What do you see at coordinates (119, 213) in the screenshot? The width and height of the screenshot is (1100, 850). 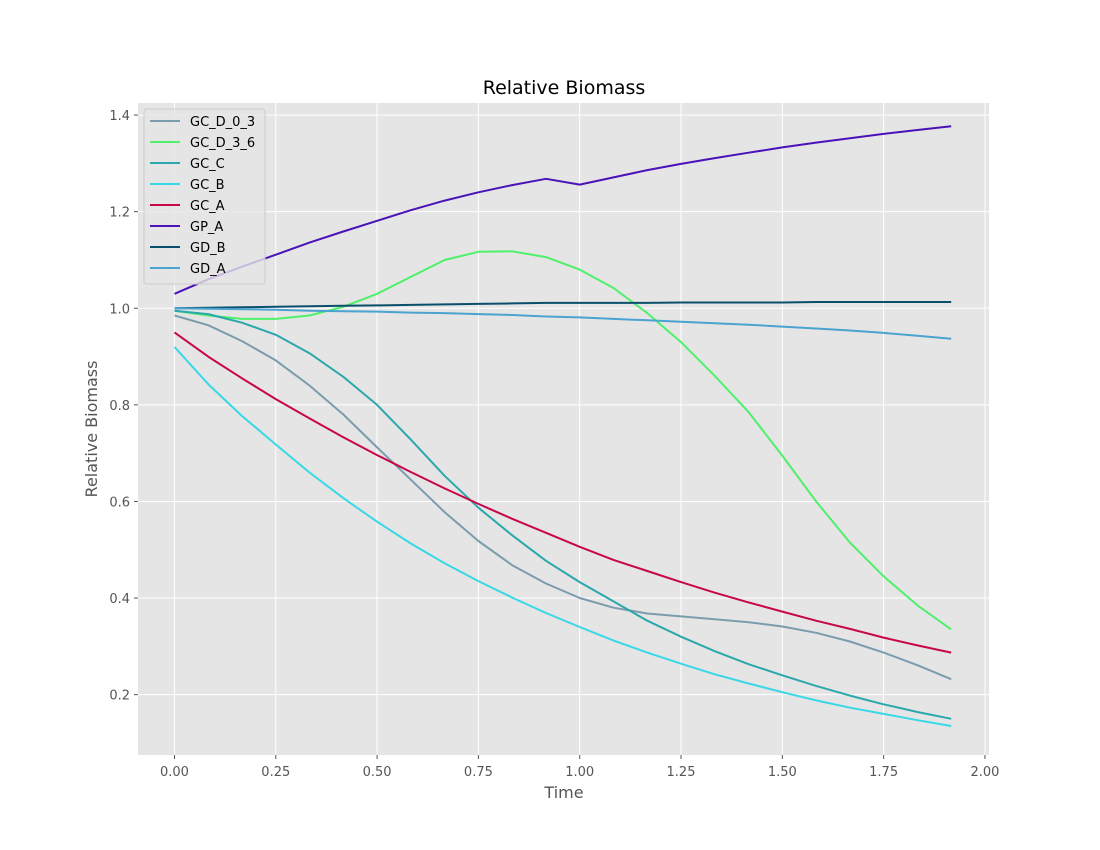 I see `y-tick-label: 1.2` at bounding box center [119, 213].